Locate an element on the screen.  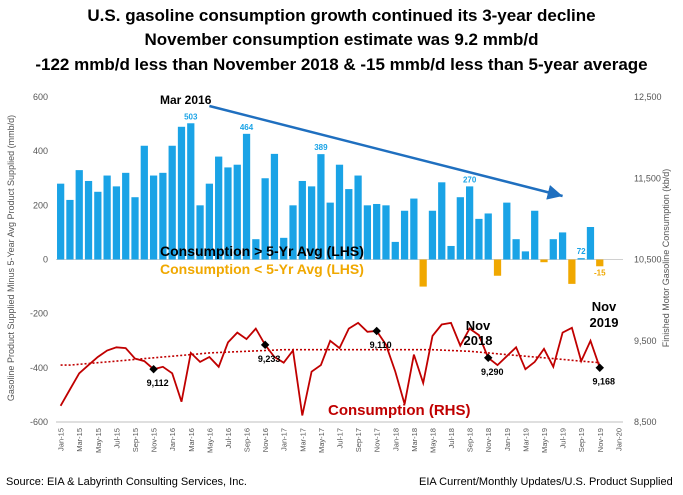
x-tick-label: Nov-18 is located at coordinates (488, 440).